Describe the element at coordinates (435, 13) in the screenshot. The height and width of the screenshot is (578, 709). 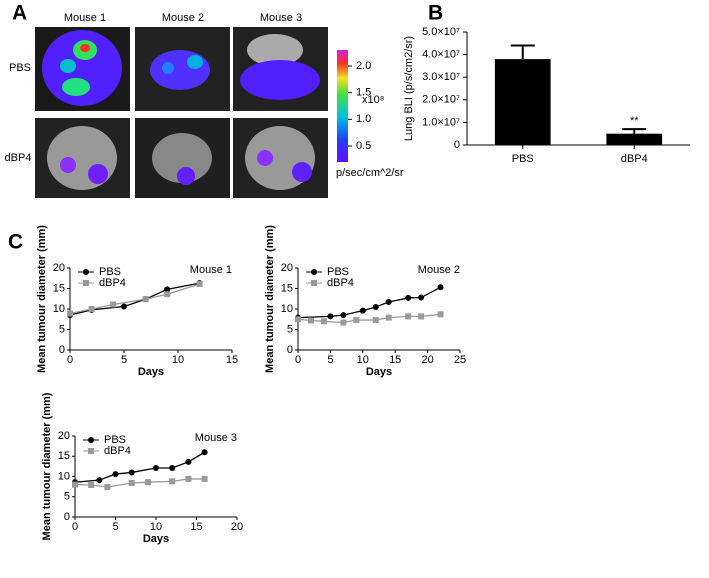
I see `panel-label: B` at that location.